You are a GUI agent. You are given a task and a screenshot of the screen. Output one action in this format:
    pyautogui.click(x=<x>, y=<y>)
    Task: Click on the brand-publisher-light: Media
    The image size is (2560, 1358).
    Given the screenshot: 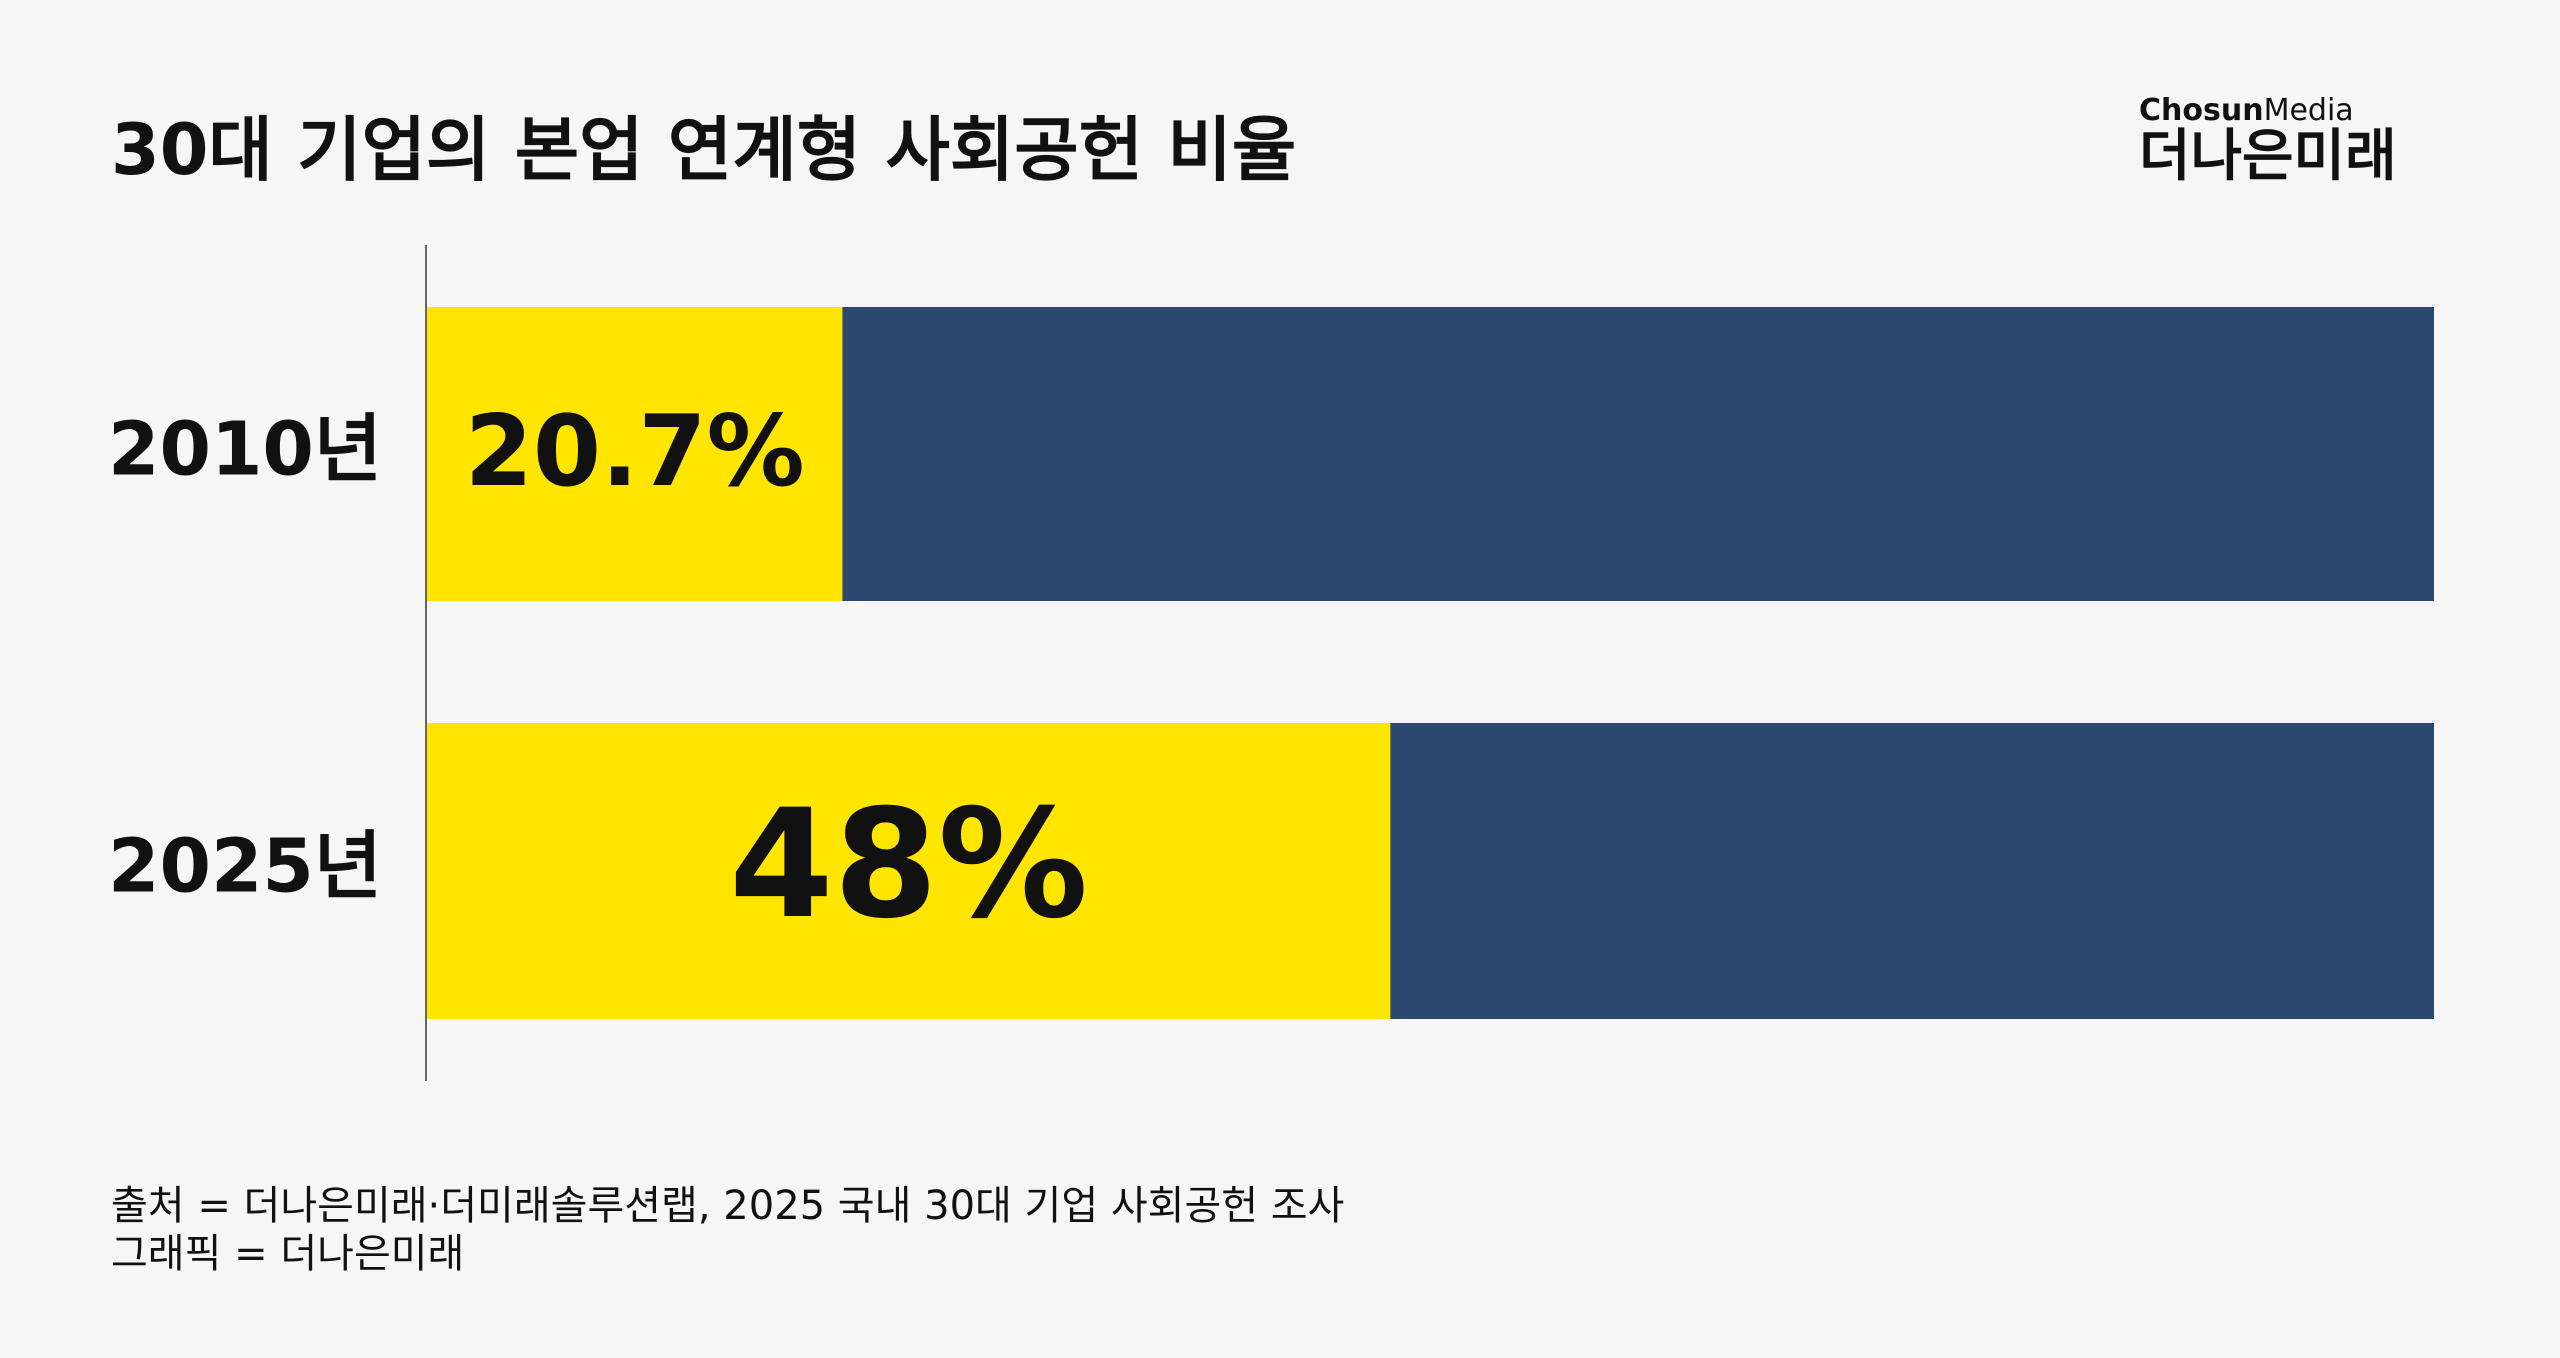 What is the action you would take?
    pyautogui.click(x=2309, y=110)
    